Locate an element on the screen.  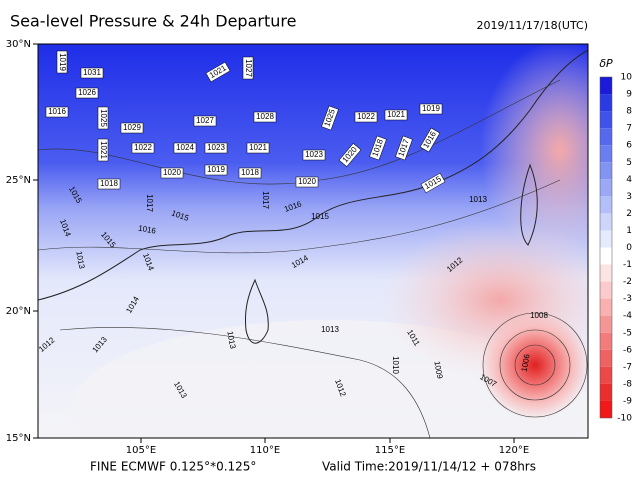
isobar-value: 1028 is located at coordinates (265, 116).